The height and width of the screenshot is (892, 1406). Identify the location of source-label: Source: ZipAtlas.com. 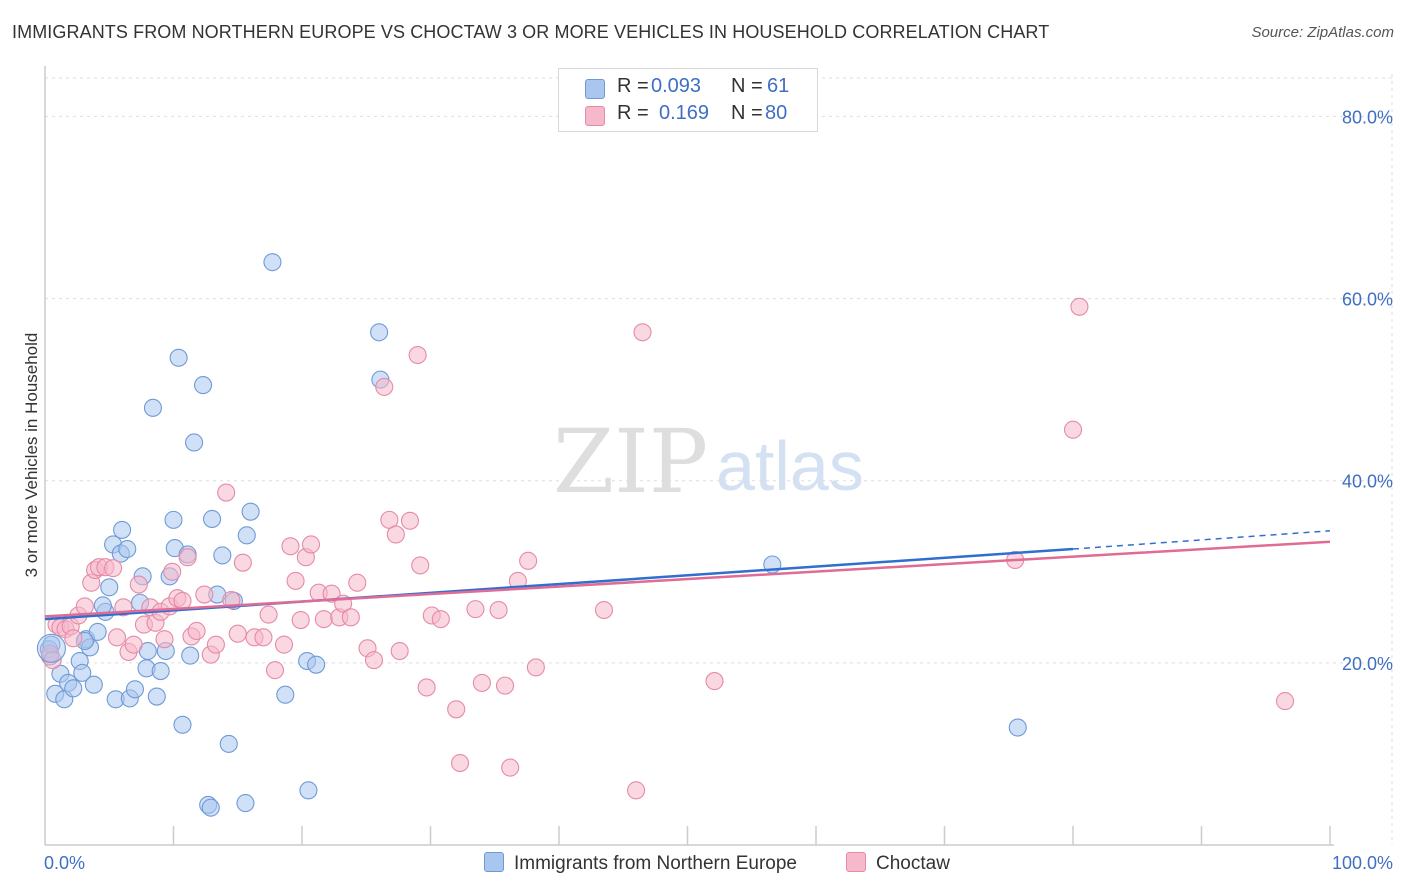
(1322, 32).